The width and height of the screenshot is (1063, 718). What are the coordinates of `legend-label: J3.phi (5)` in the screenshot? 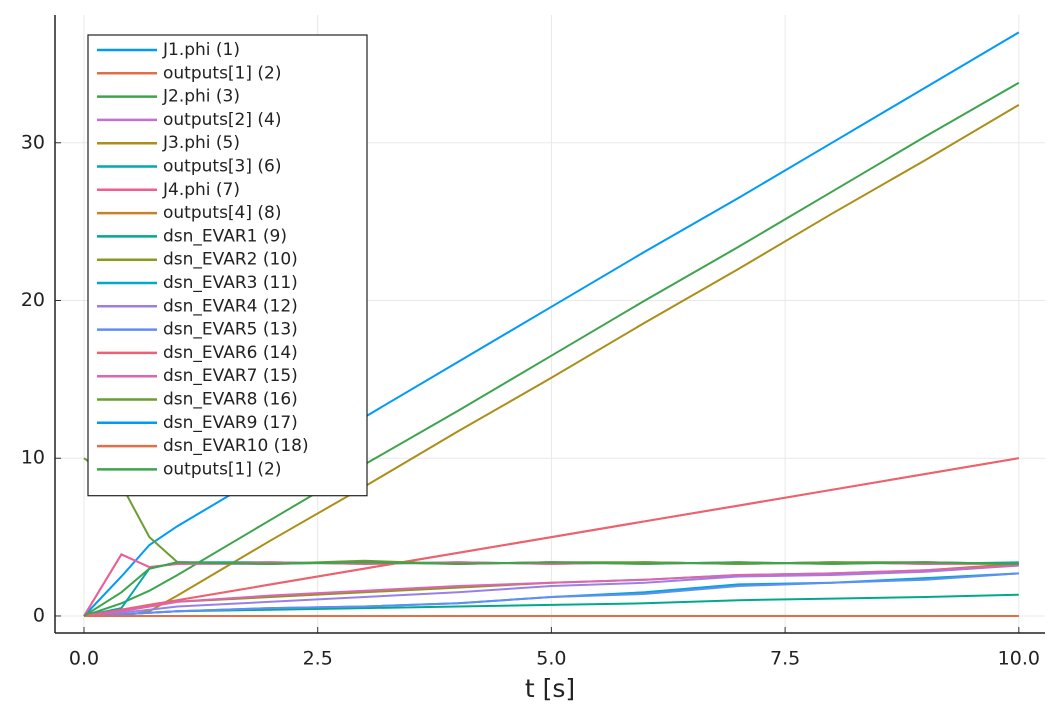 It's located at (201, 143).